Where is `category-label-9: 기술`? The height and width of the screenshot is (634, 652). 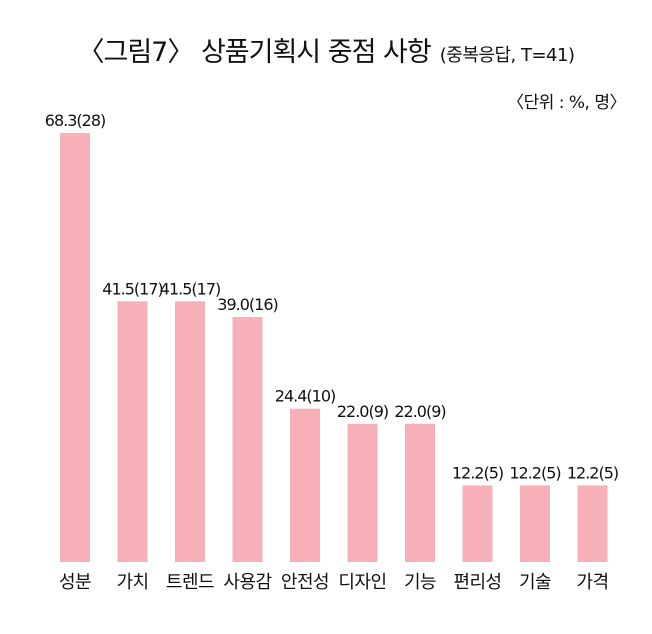
category-label-9: 기술 is located at coordinates (535, 582).